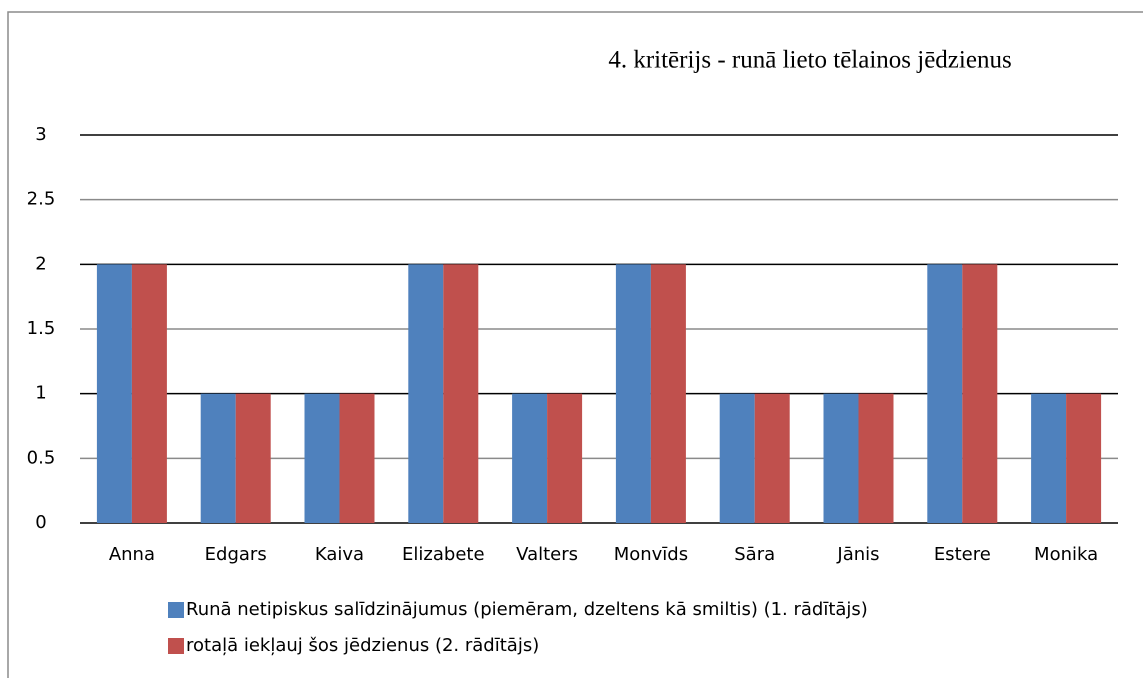 This screenshot has height=678, width=1143. What do you see at coordinates (1066, 554) in the screenshot?
I see `x-tick-label: Monika` at bounding box center [1066, 554].